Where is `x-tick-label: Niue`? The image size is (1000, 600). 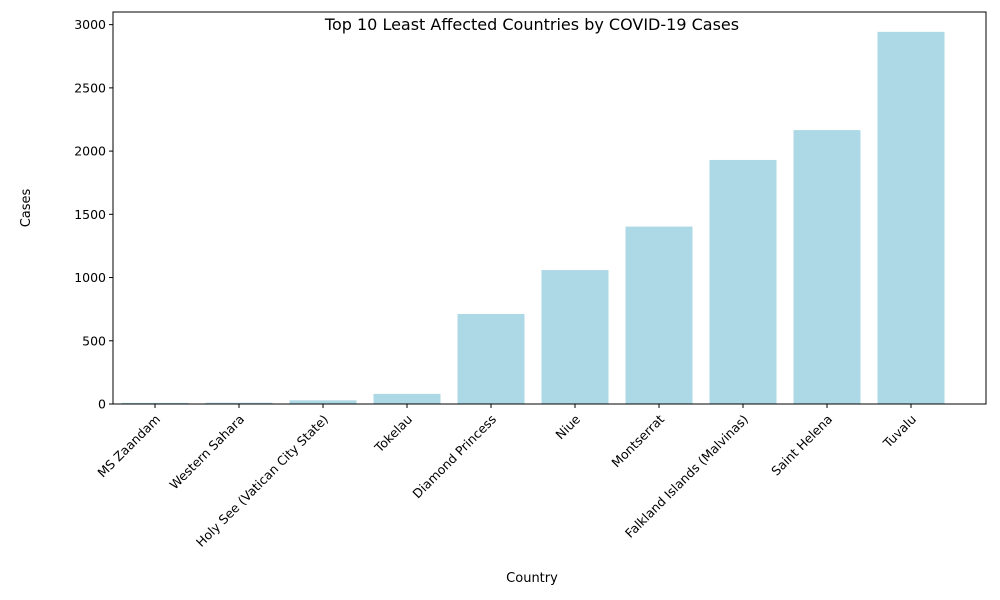 x-tick-label: Niue is located at coordinates (567, 426).